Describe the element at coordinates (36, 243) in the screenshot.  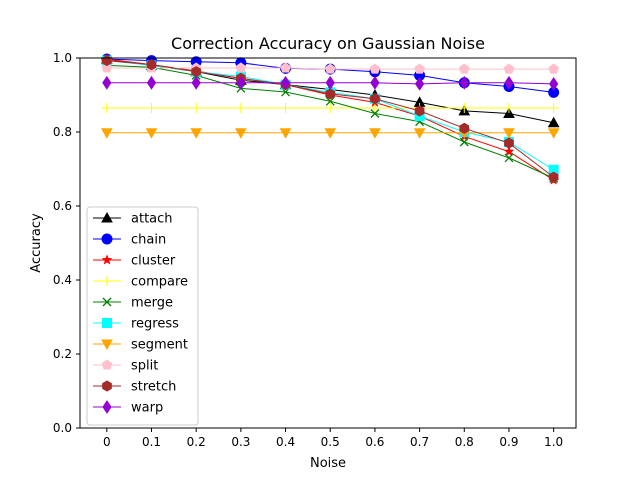
I see `y-axis-label: Accuracy` at that location.